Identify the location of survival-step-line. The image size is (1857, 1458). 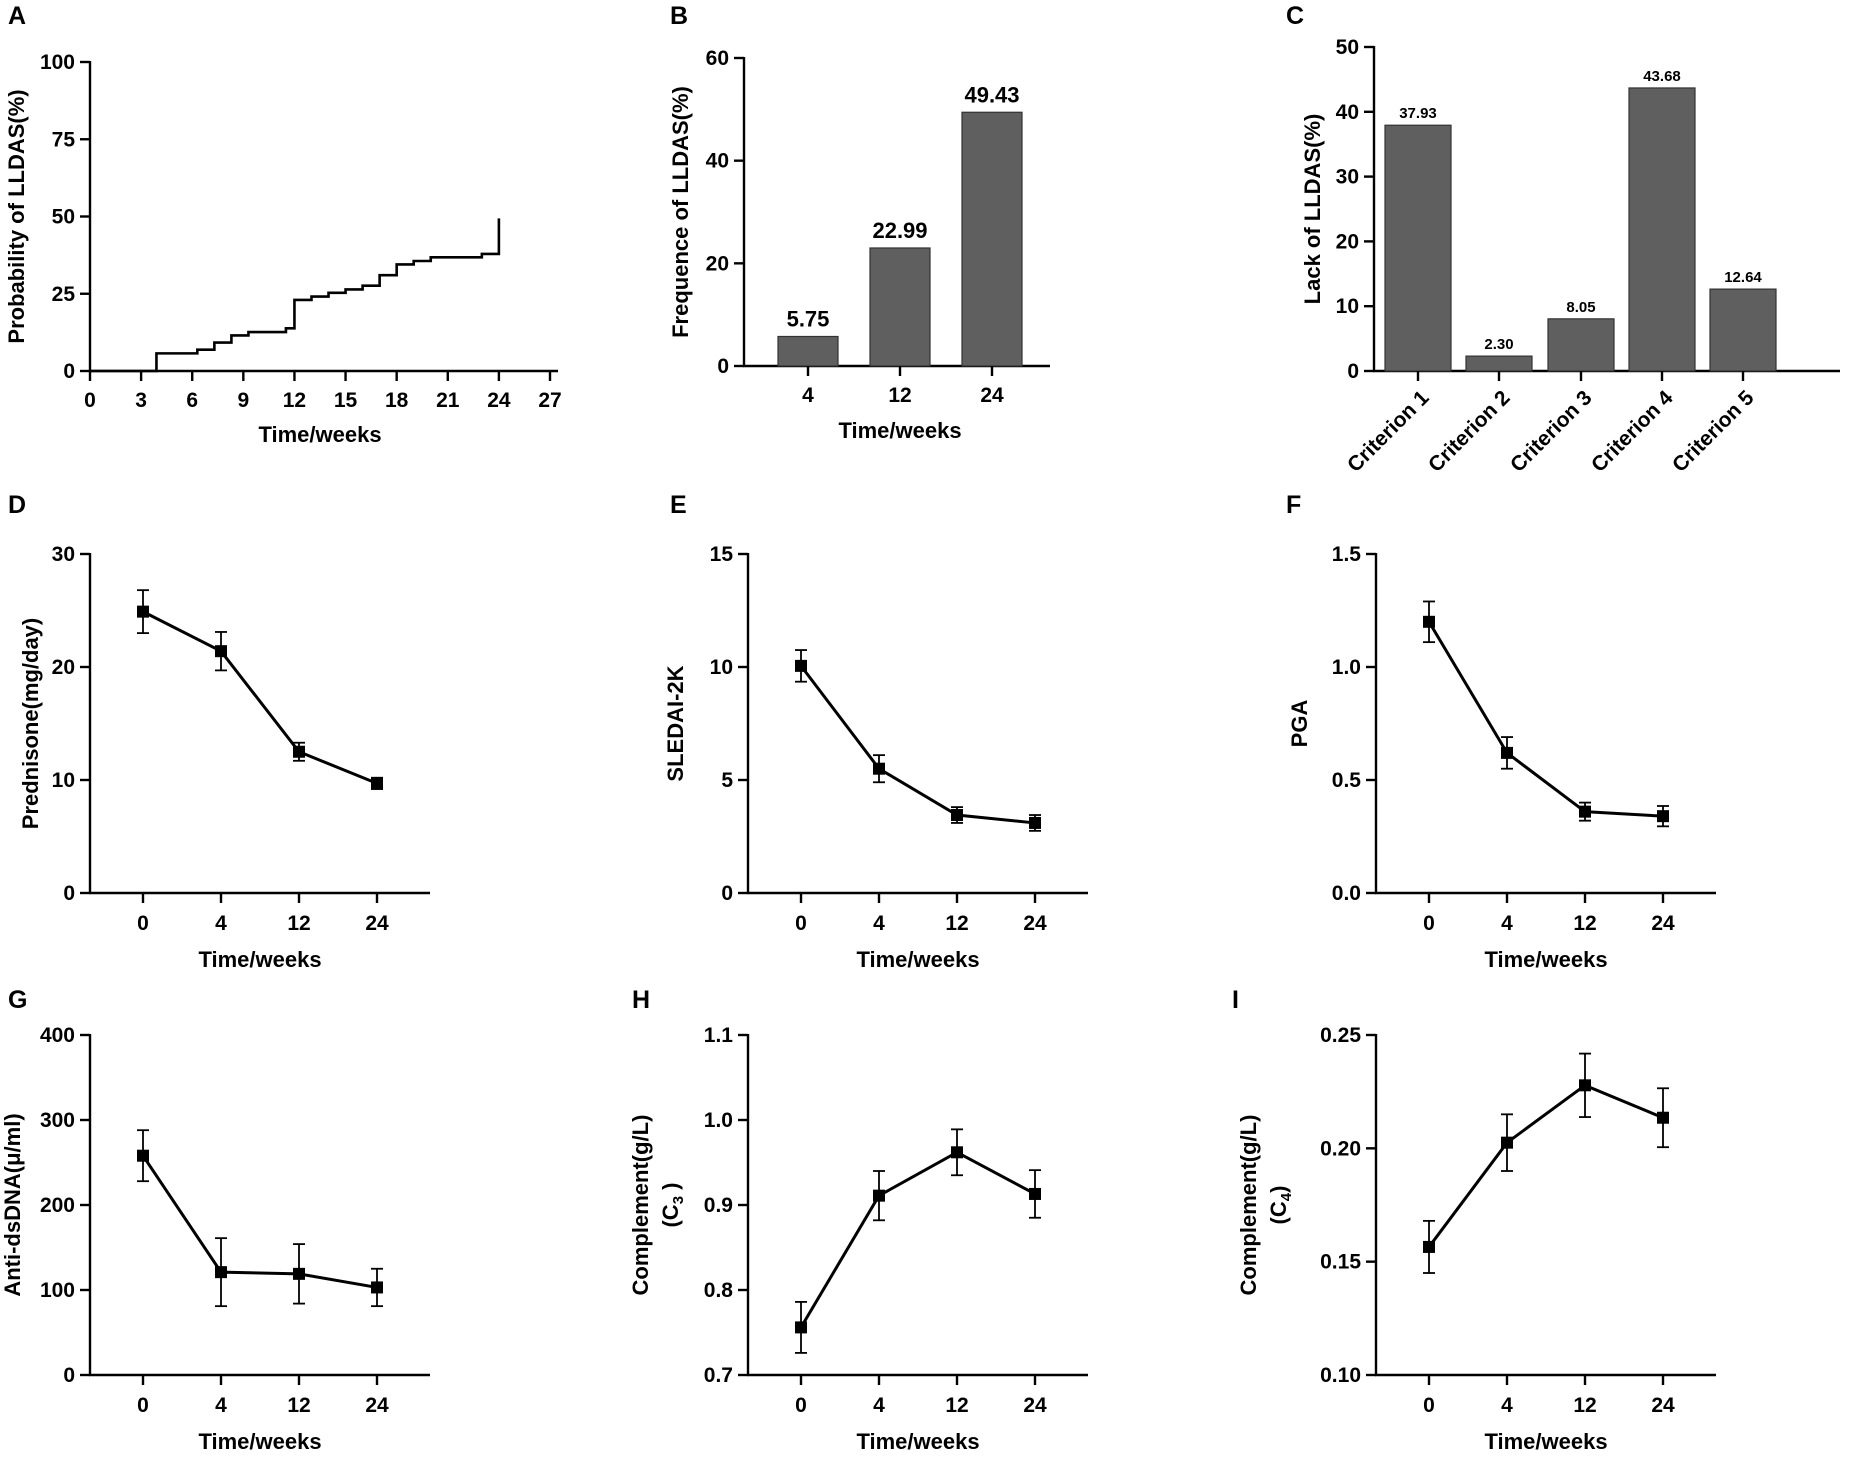
(295, 295).